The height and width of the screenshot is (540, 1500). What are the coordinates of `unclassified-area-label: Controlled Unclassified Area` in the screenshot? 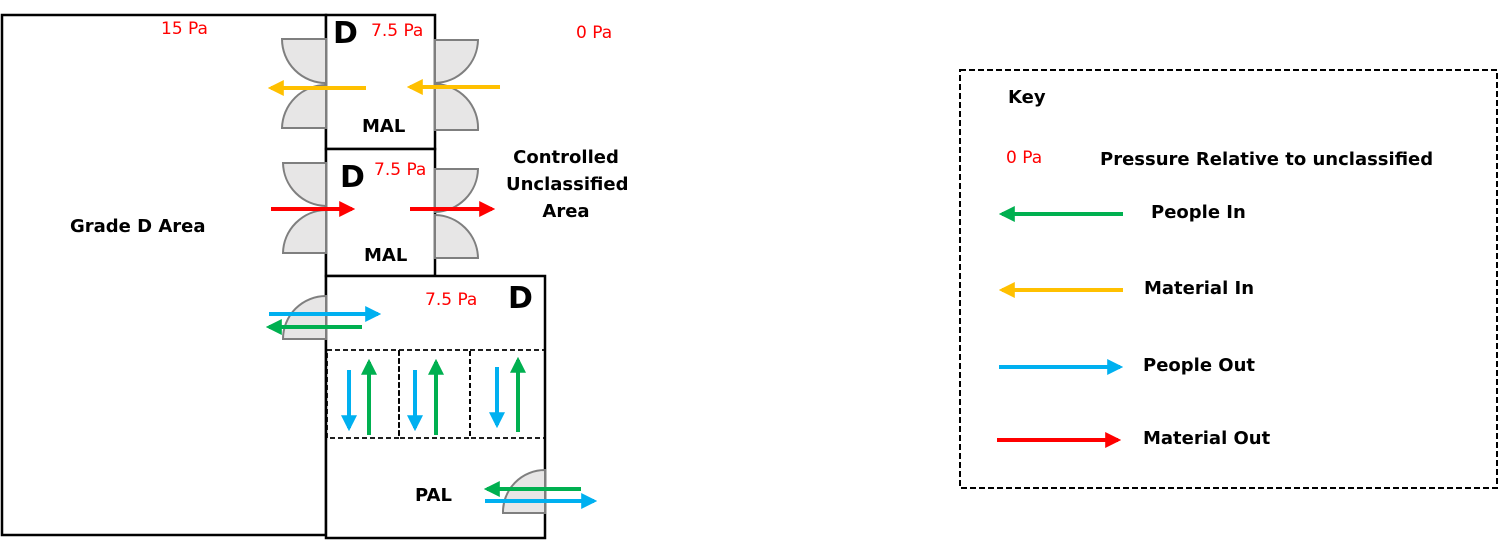 It's located at (567, 184).